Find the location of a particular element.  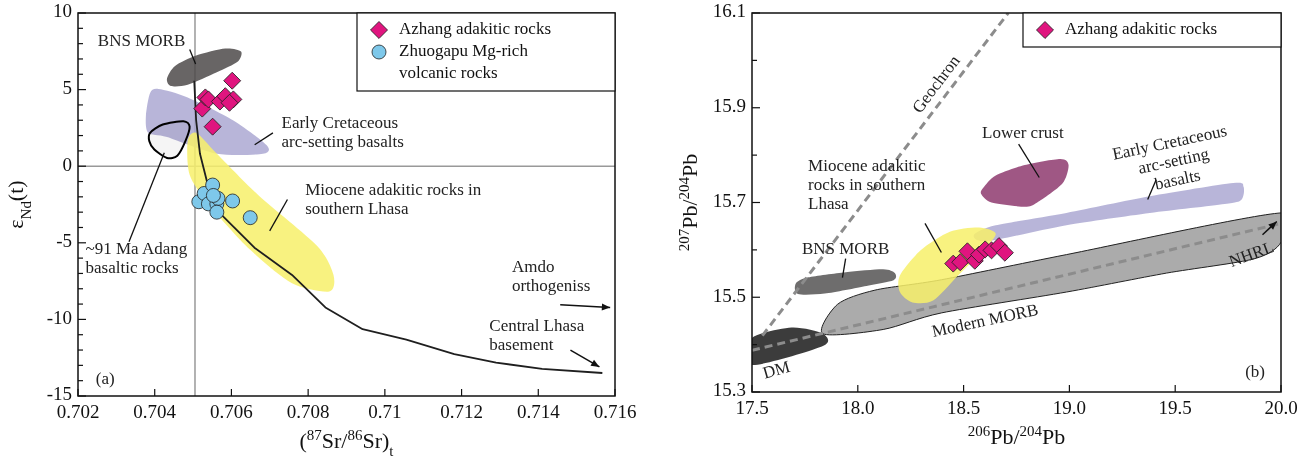

y-tick-label: 10 is located at coordinates (62, 11).